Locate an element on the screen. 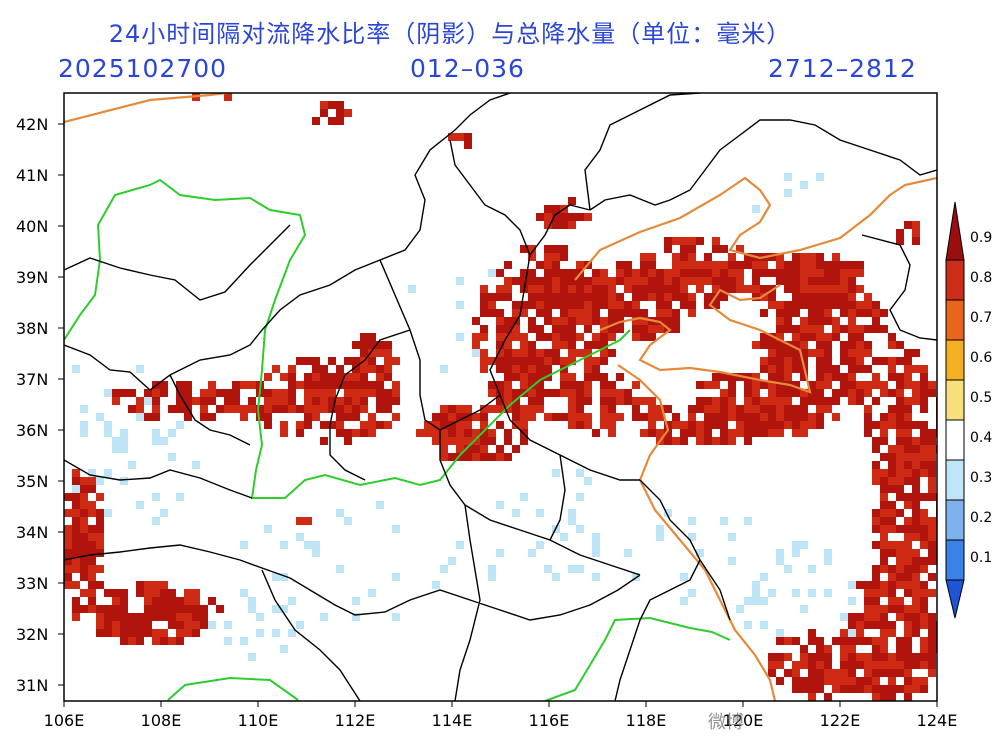 This screenshot has width=1000, height=750. map-title: 24小时间隔对流降水比率（阴影）与总降水量（单位：毫米） is located at coordinates (450, 34).